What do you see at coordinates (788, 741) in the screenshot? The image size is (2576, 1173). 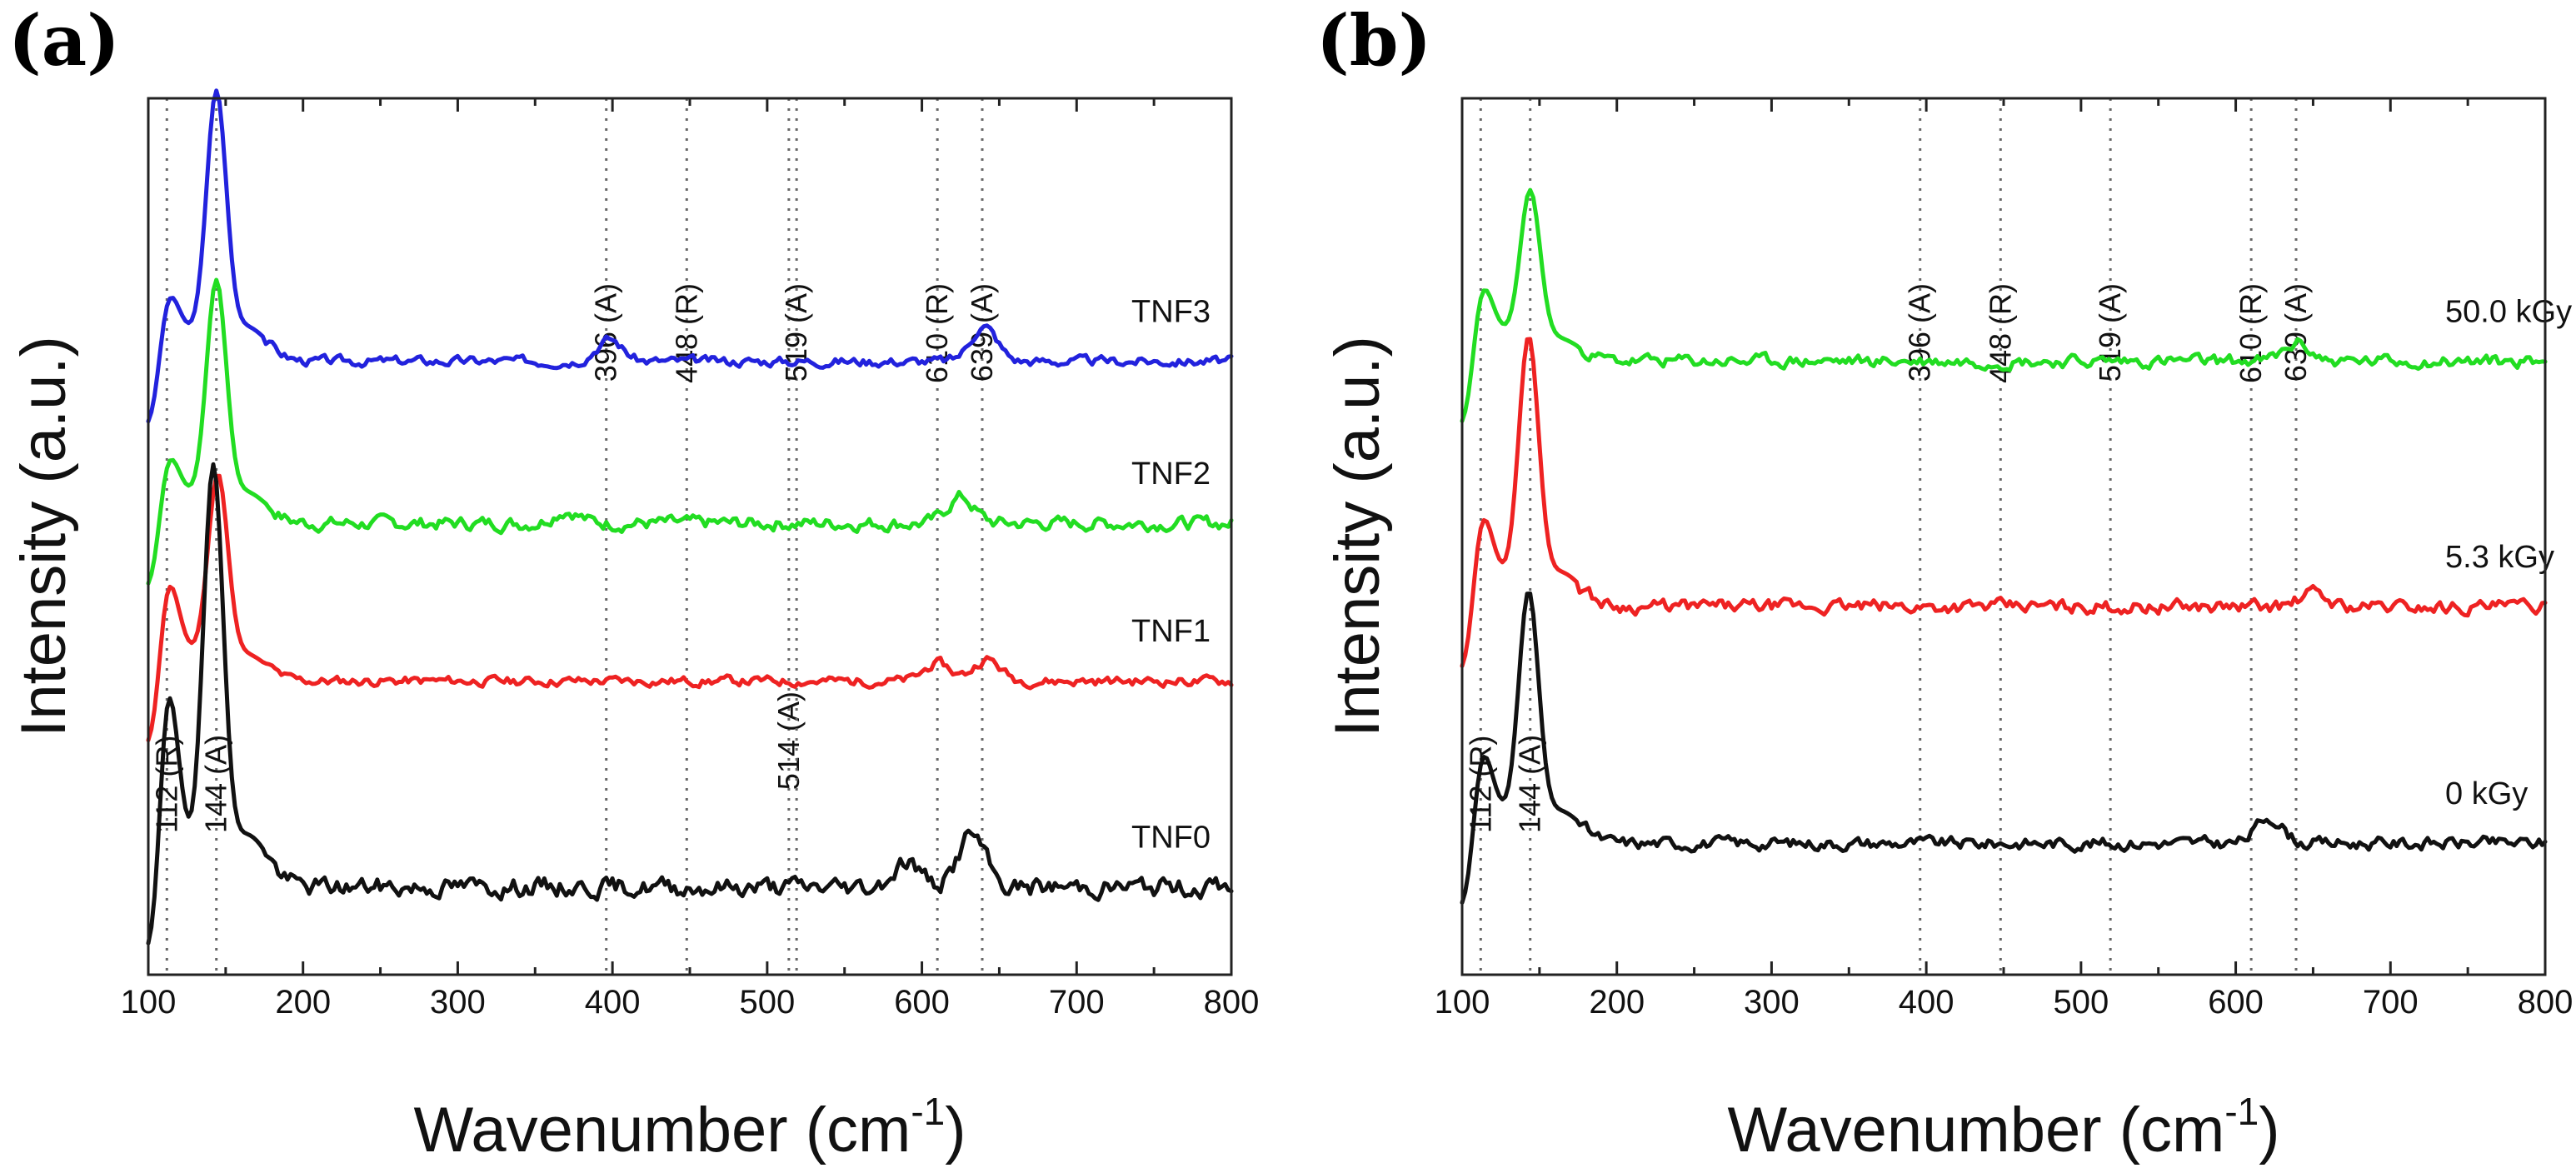 I see `peak-label-514: 514 (A)` at bounding box center [788, 741].